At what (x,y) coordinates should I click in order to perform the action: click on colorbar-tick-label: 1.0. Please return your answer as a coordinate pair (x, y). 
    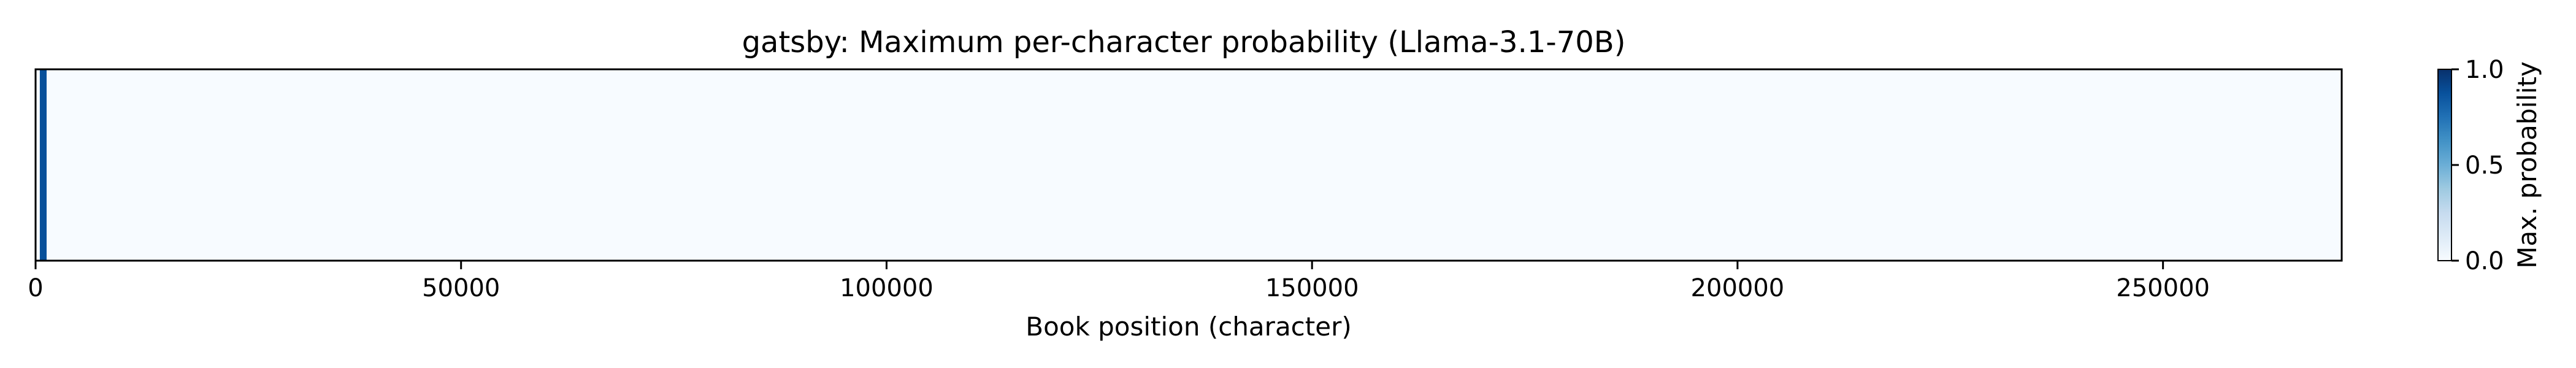
    Looking at the image, I should click on (2484, 70).